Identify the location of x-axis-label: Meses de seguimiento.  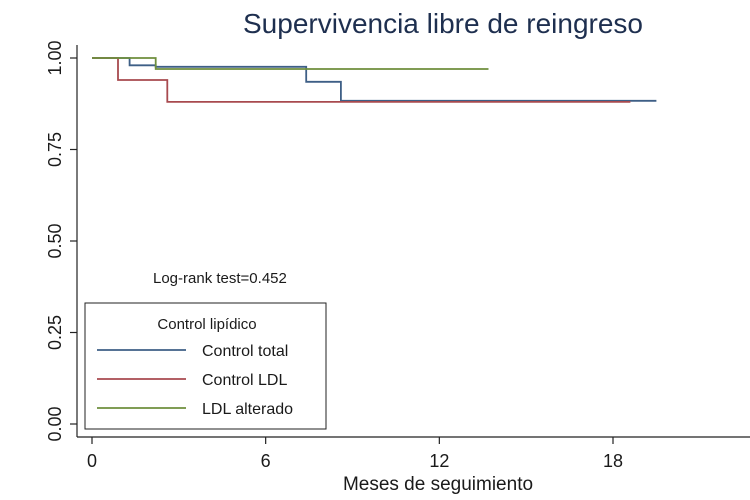
(438, 484).